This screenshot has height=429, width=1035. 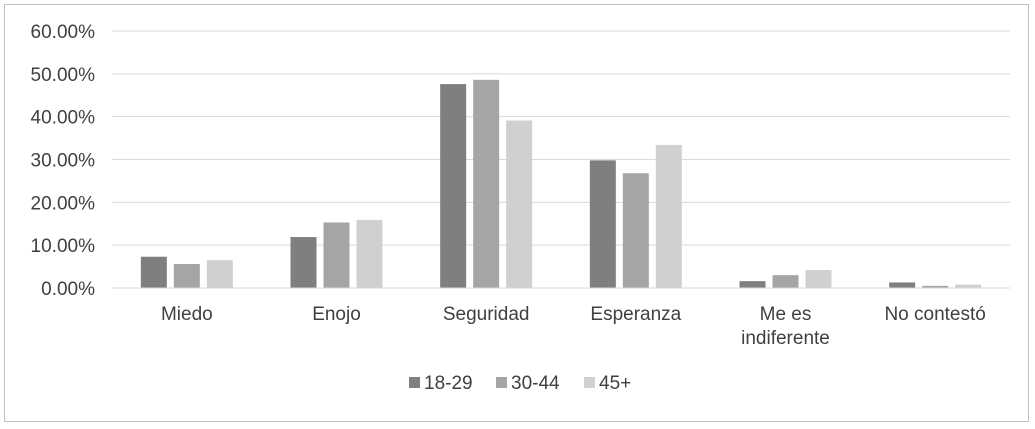 What do you see at coordinates (63, 118) in the screenshot?
I see `y-tick-label: 40.00%` at bounding box center [63, 118].